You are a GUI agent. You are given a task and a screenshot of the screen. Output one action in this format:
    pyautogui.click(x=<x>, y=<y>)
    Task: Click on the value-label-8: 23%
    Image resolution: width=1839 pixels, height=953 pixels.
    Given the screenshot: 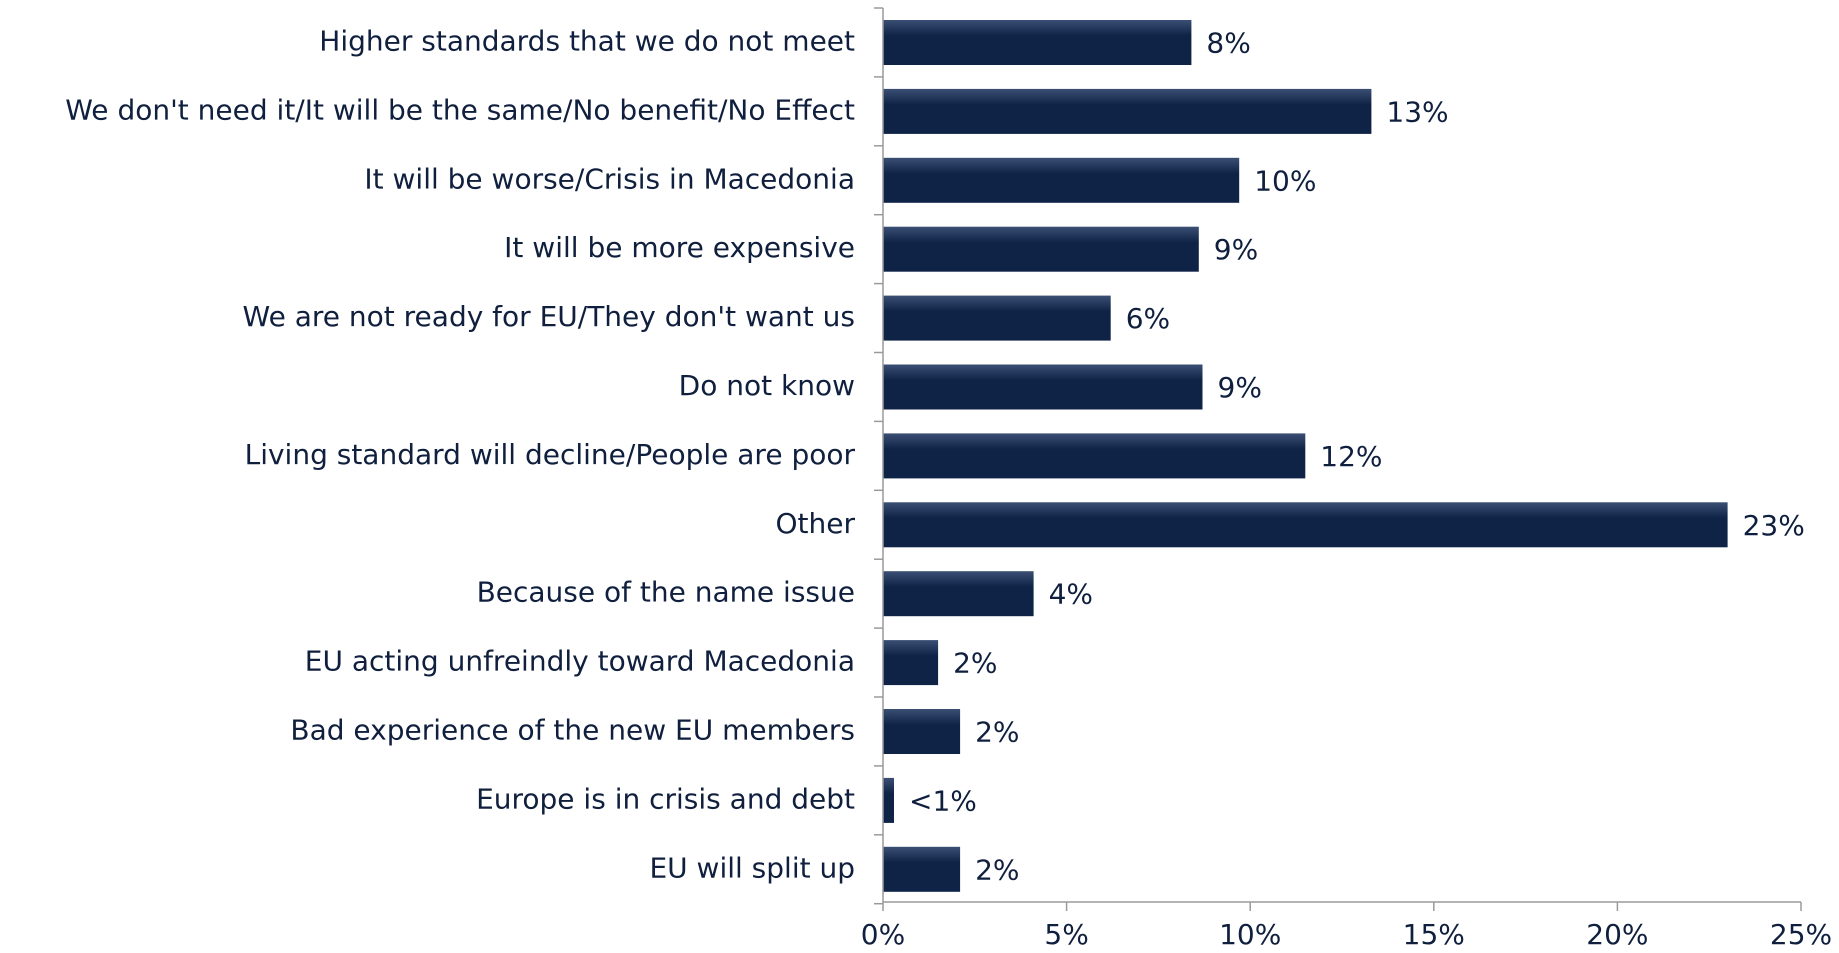 What is the action you would take?
    pyautogui.click(x=1774, y=525)
    